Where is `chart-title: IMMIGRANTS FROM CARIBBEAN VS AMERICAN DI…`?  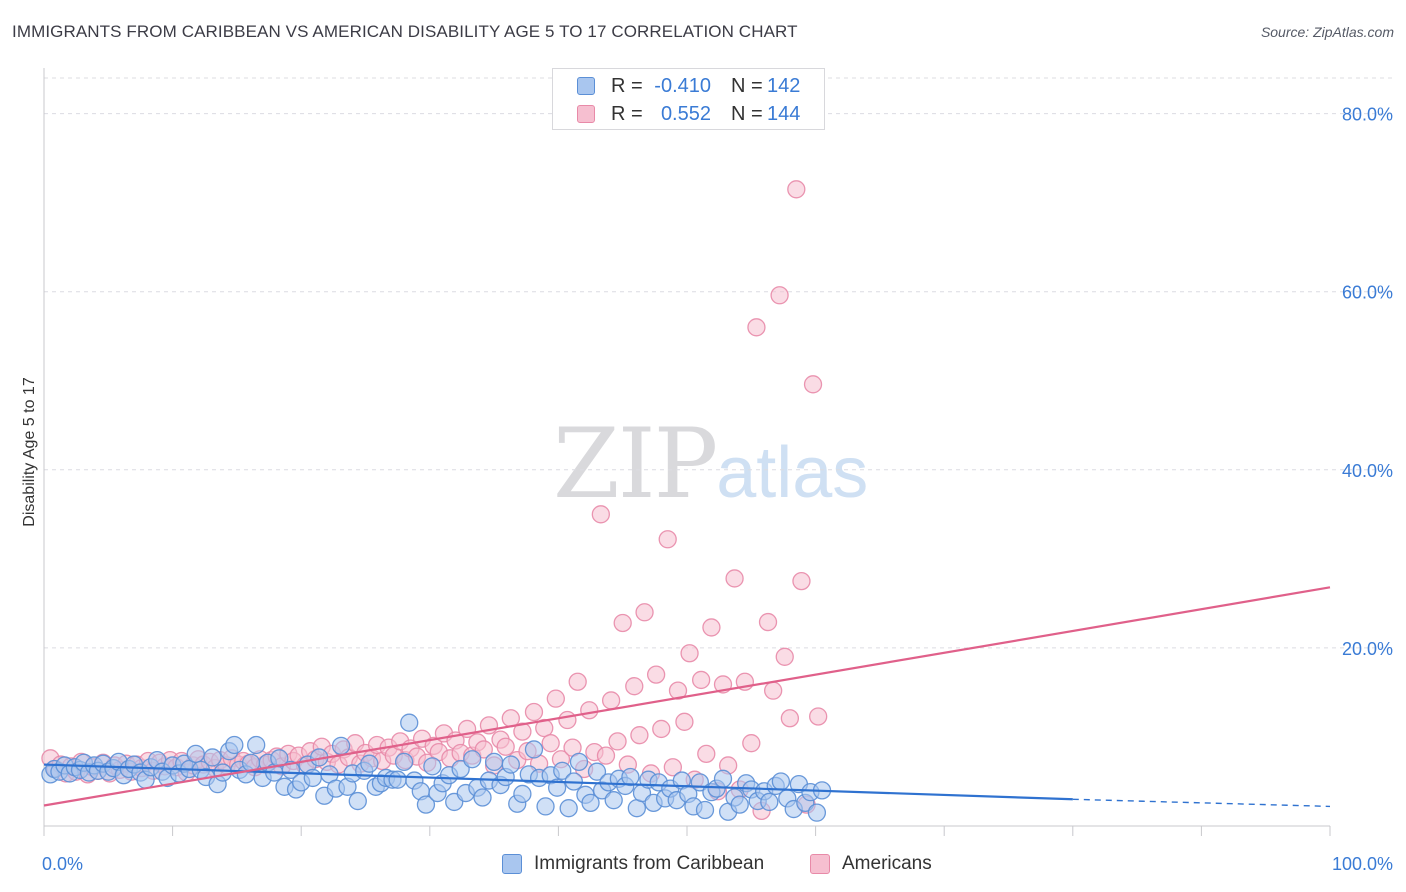
chart-title: IMMIGRANTS FROM CARIBBEAN VS AMERICAN DI… is located at coordinates (405, 31).